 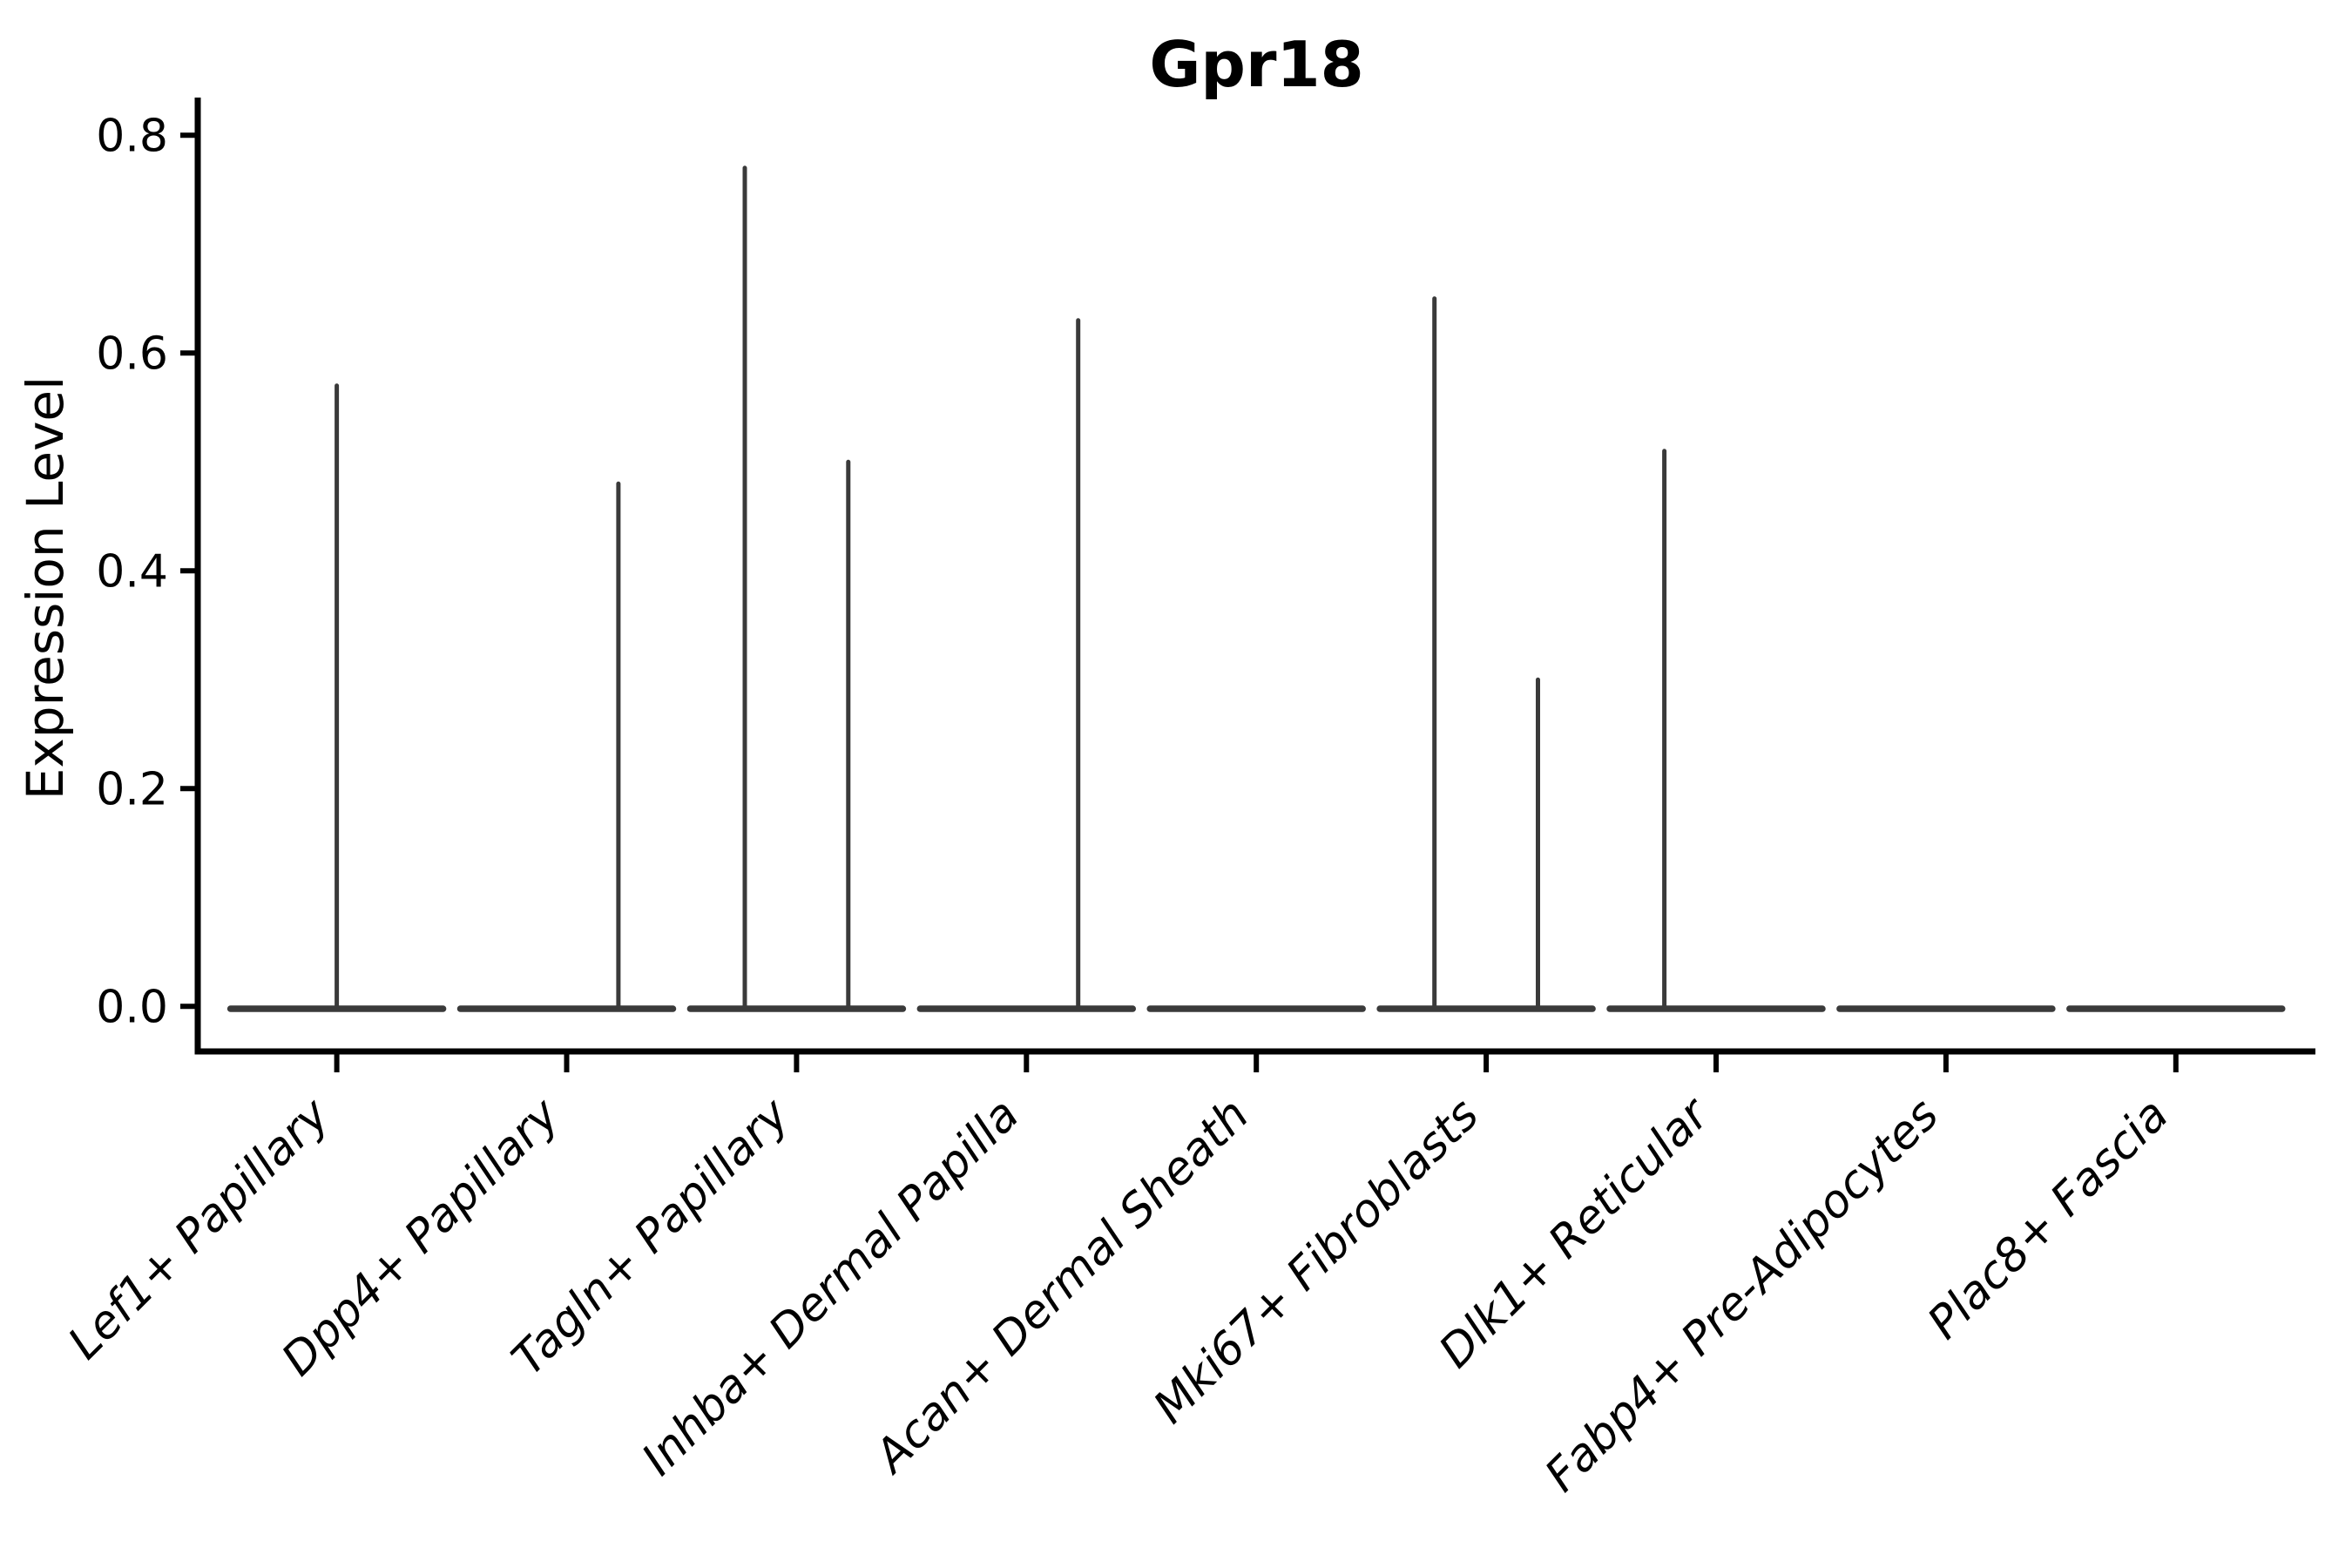 I want to click on chart-title: Gpr18, so click(x=1256, y=64).